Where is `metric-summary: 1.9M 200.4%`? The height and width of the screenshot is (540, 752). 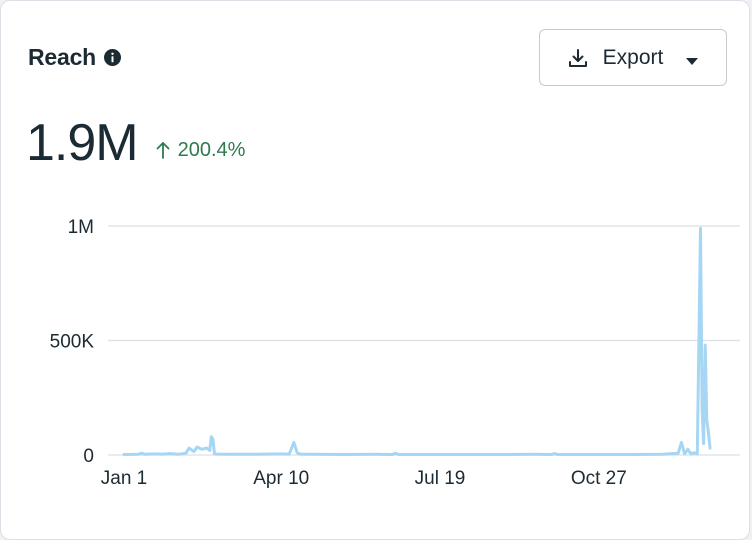 metric-summary: 1.9M 200.4% is located at coordinates (135, 143).